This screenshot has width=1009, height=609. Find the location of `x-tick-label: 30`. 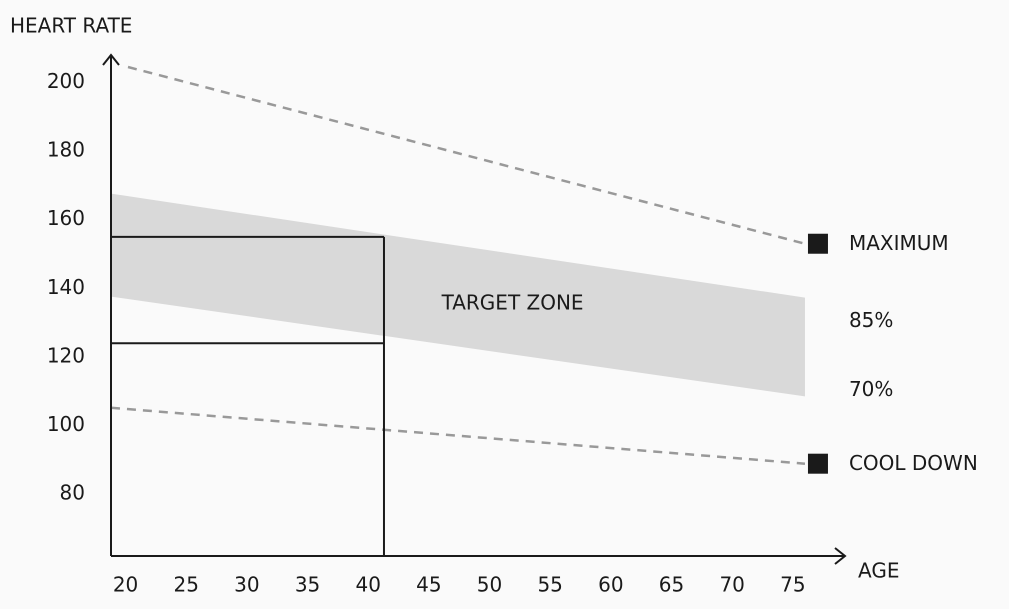

x-tick-label: 30 is located at coordinates (246, 585).